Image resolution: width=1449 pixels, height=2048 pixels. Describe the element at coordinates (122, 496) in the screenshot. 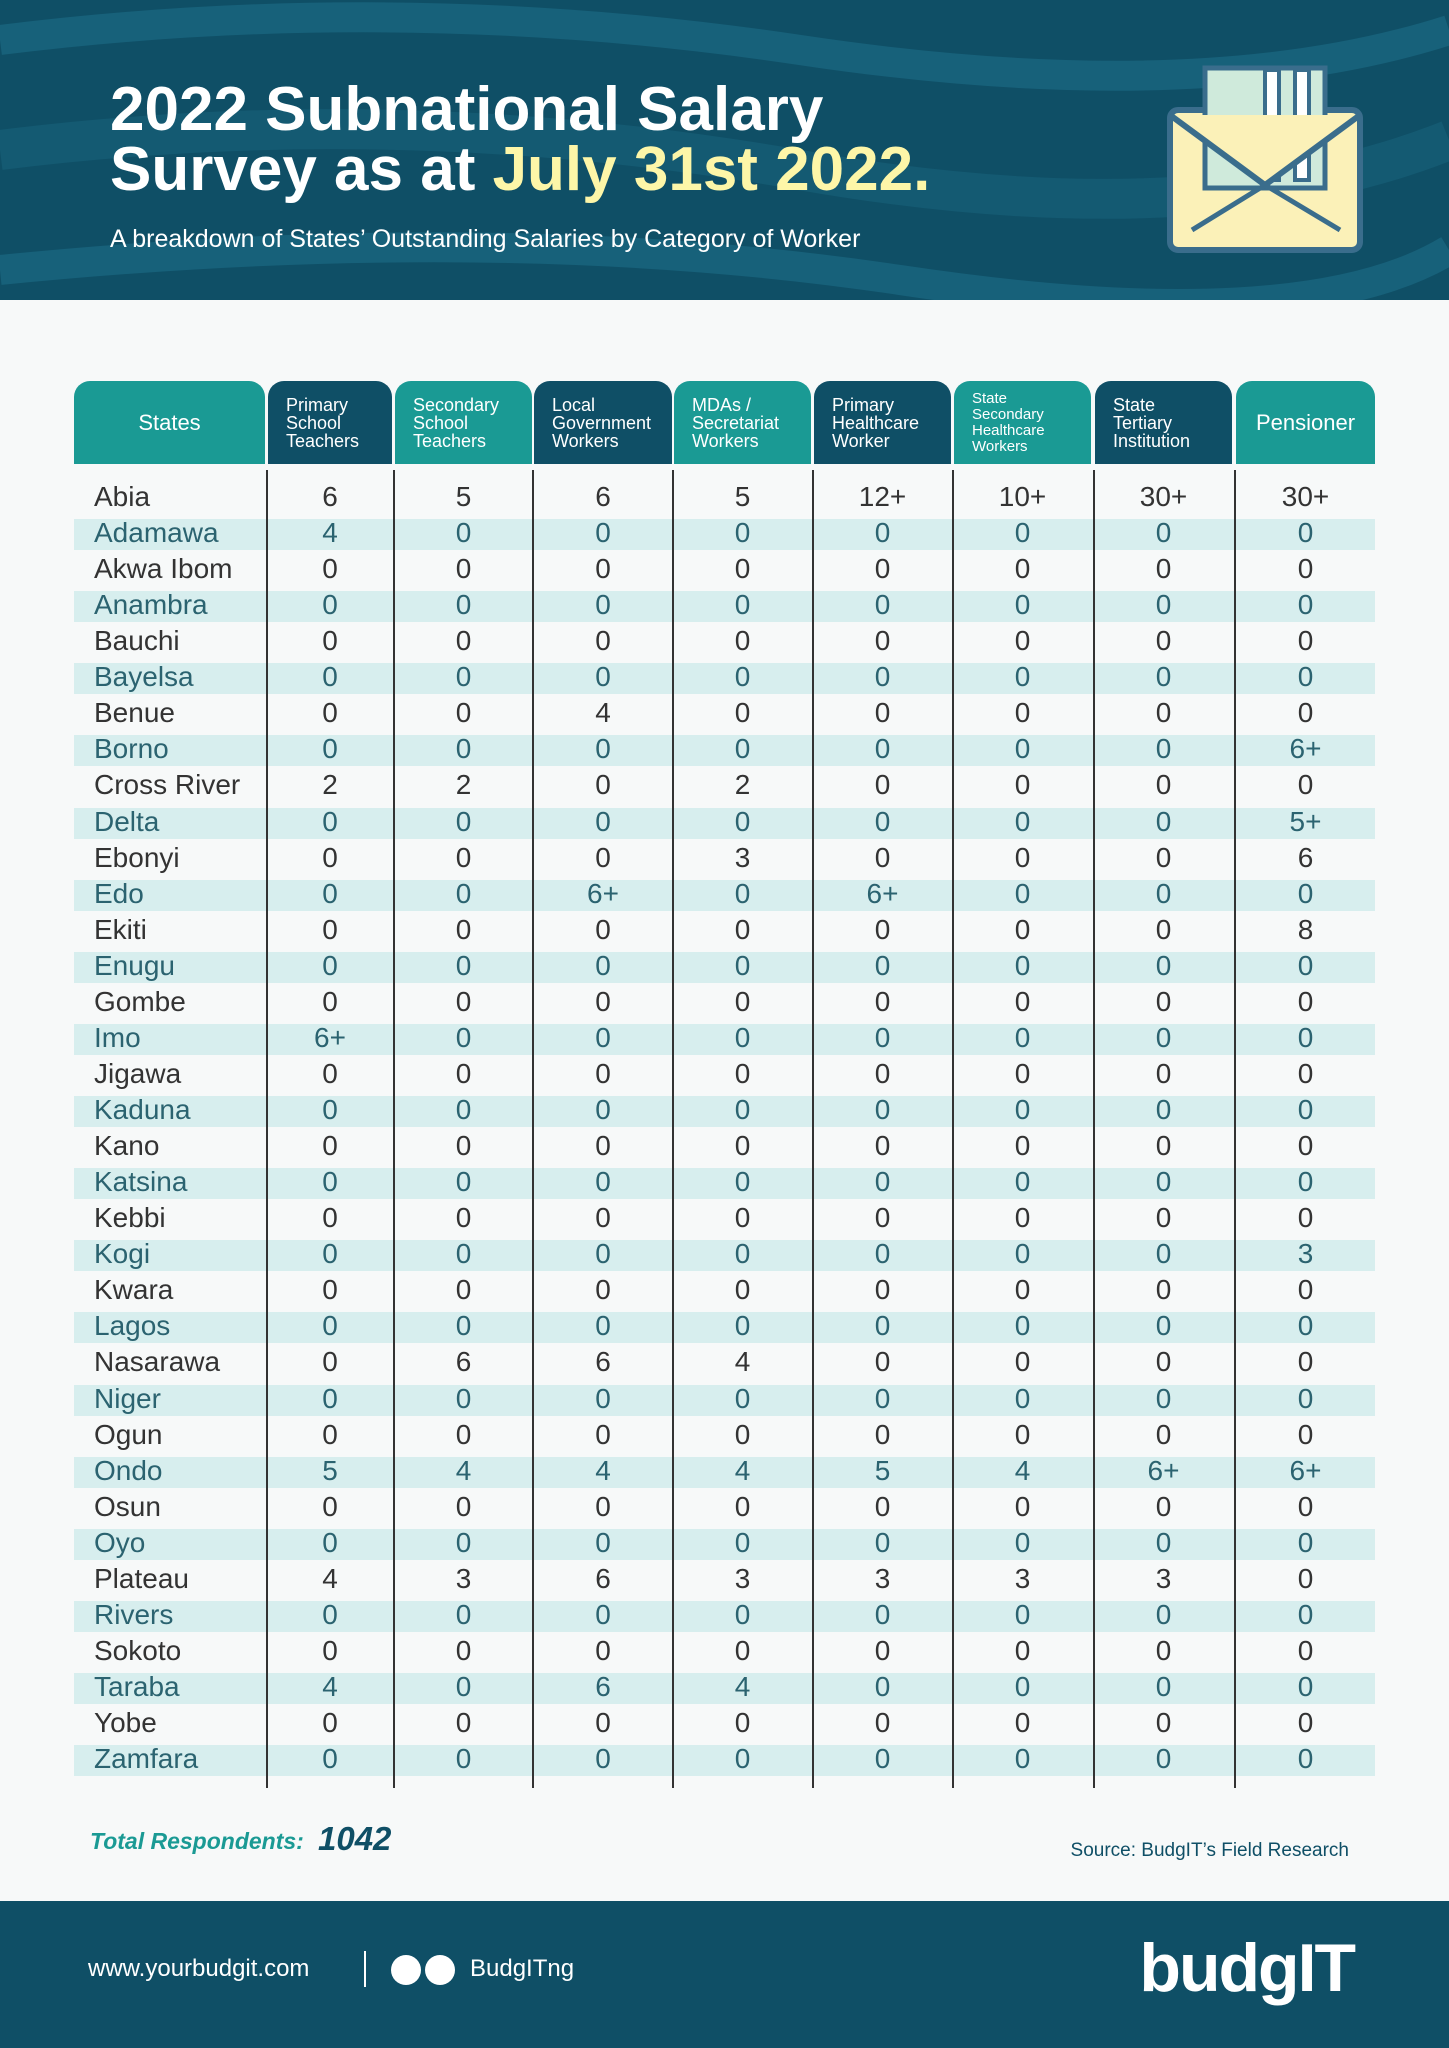

I see `state-name: Abia` at that location.